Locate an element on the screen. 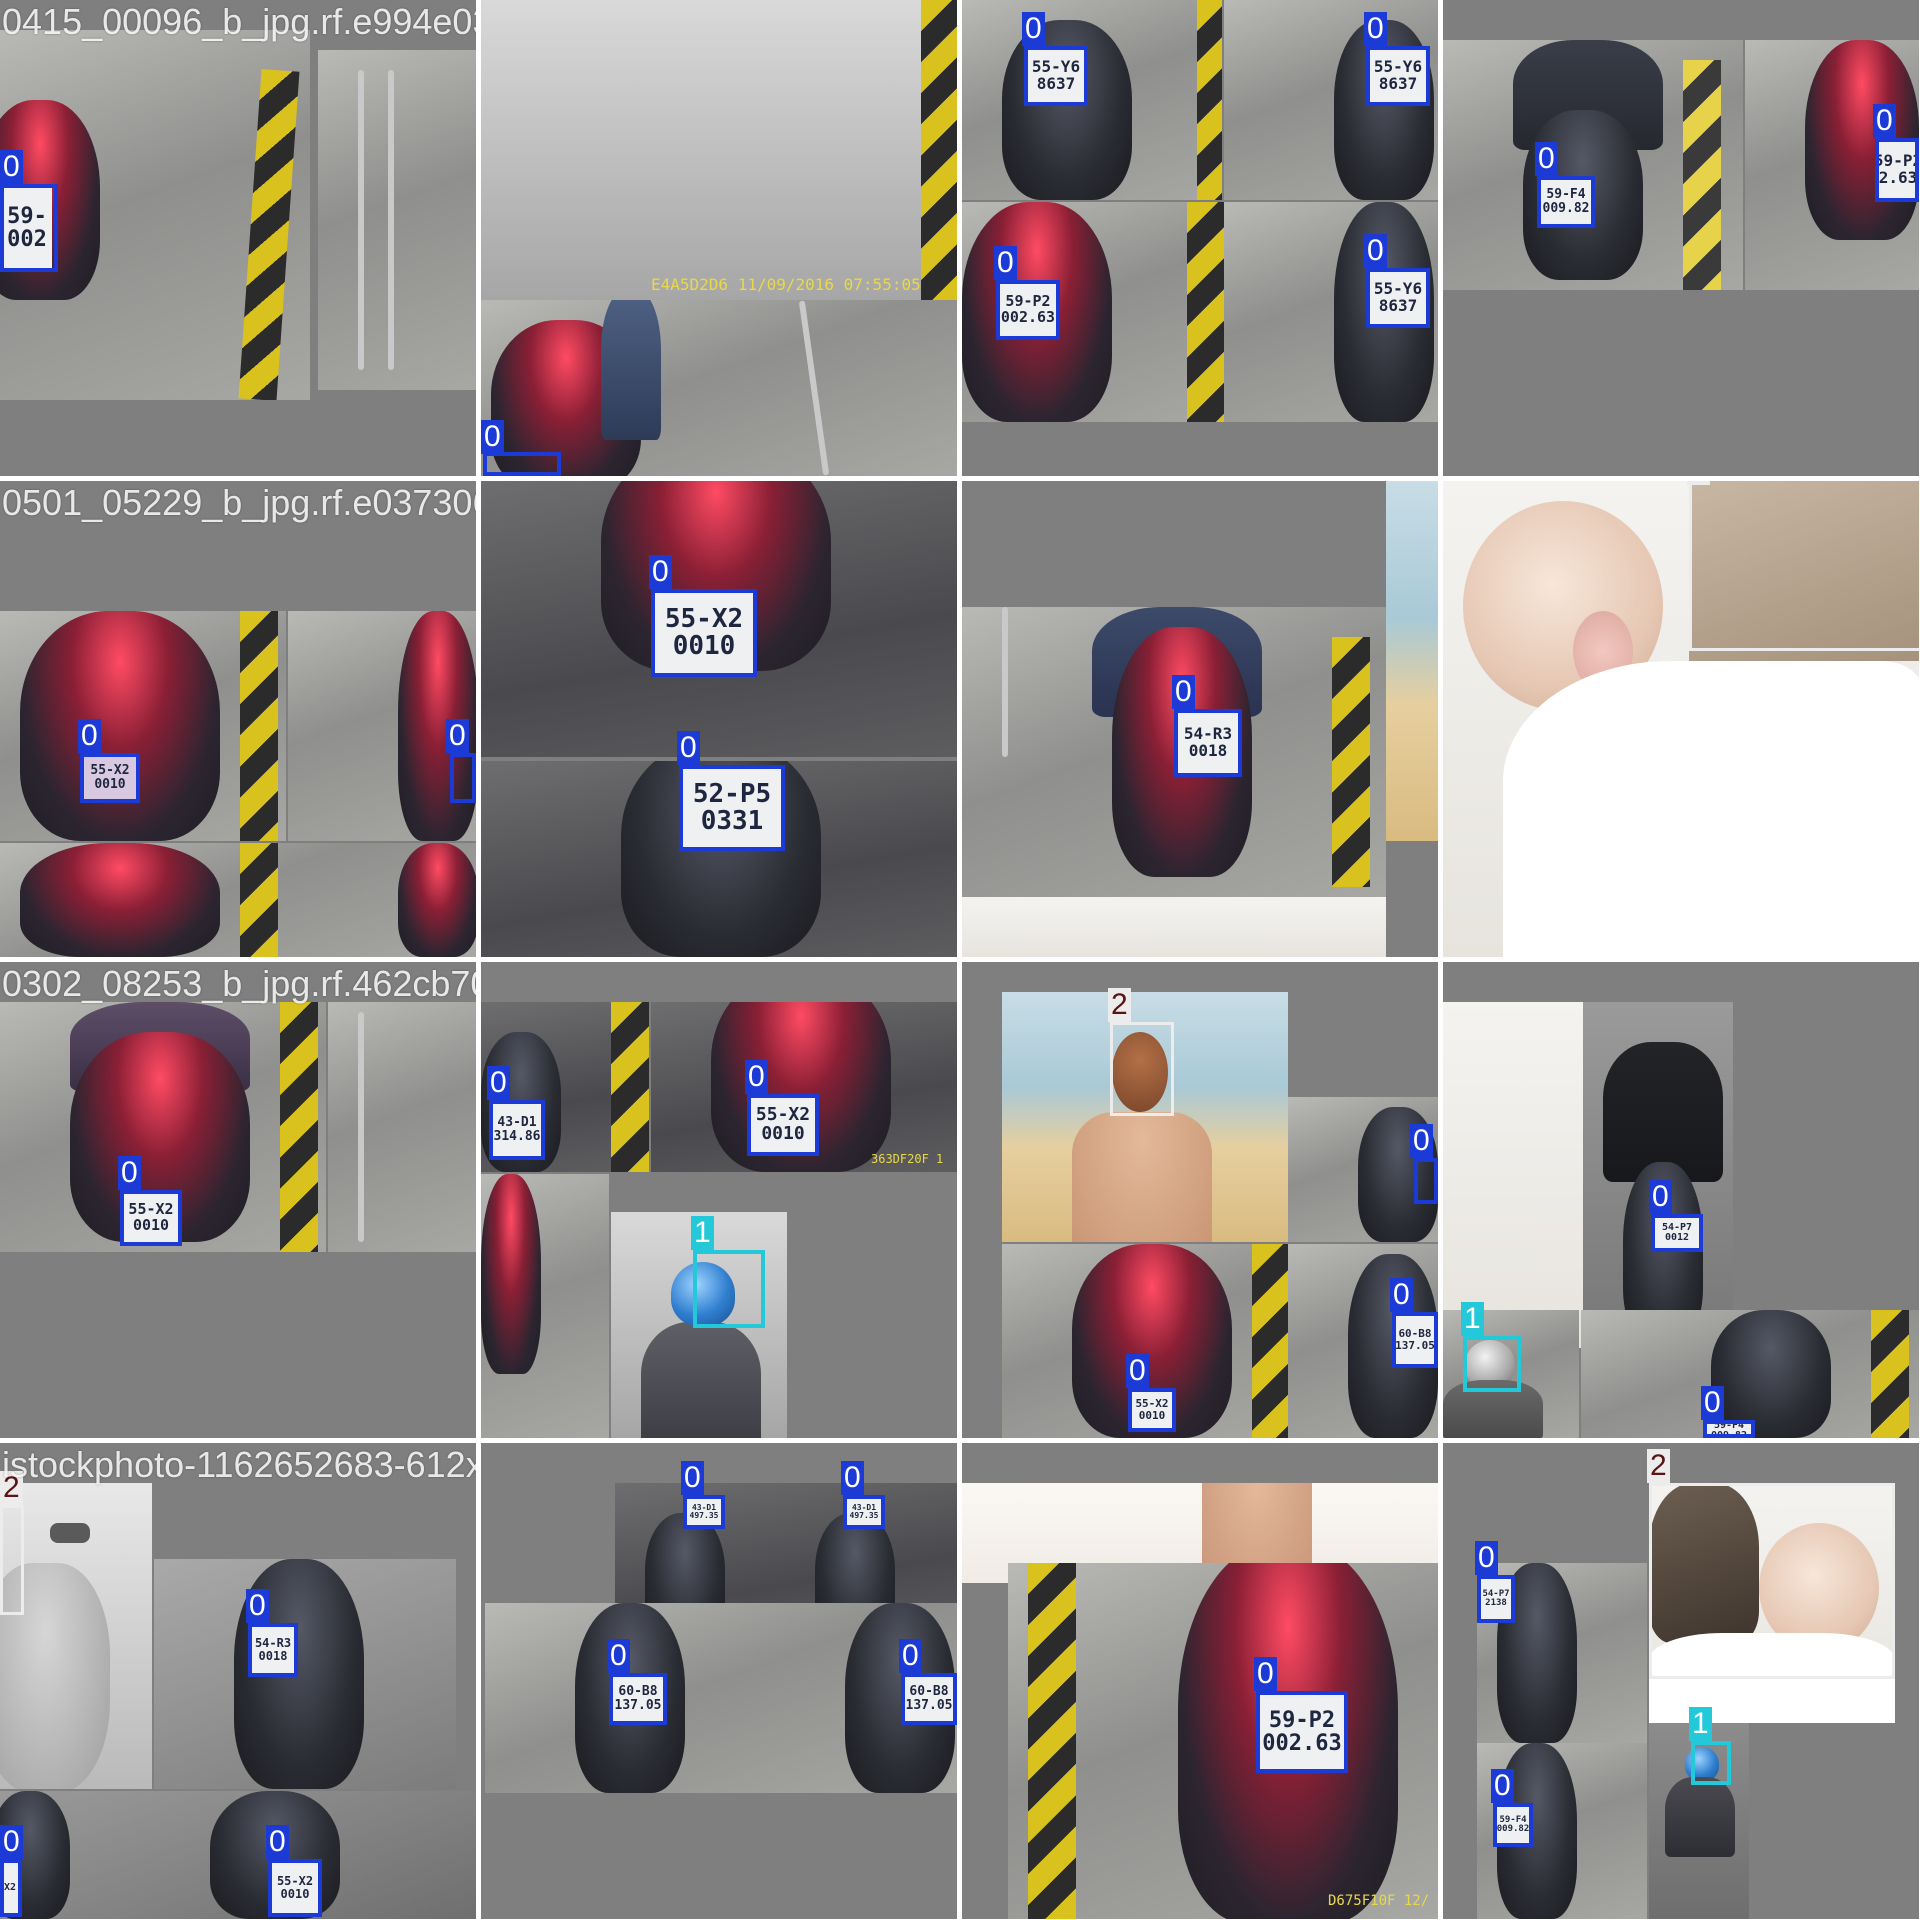 Image resolution: width=1920 pixels, height=1920 pixels. mosaic-tile-15: D675F10F 12/ 59-P2 002.63 0 is located at coordinates (1200, 1681).